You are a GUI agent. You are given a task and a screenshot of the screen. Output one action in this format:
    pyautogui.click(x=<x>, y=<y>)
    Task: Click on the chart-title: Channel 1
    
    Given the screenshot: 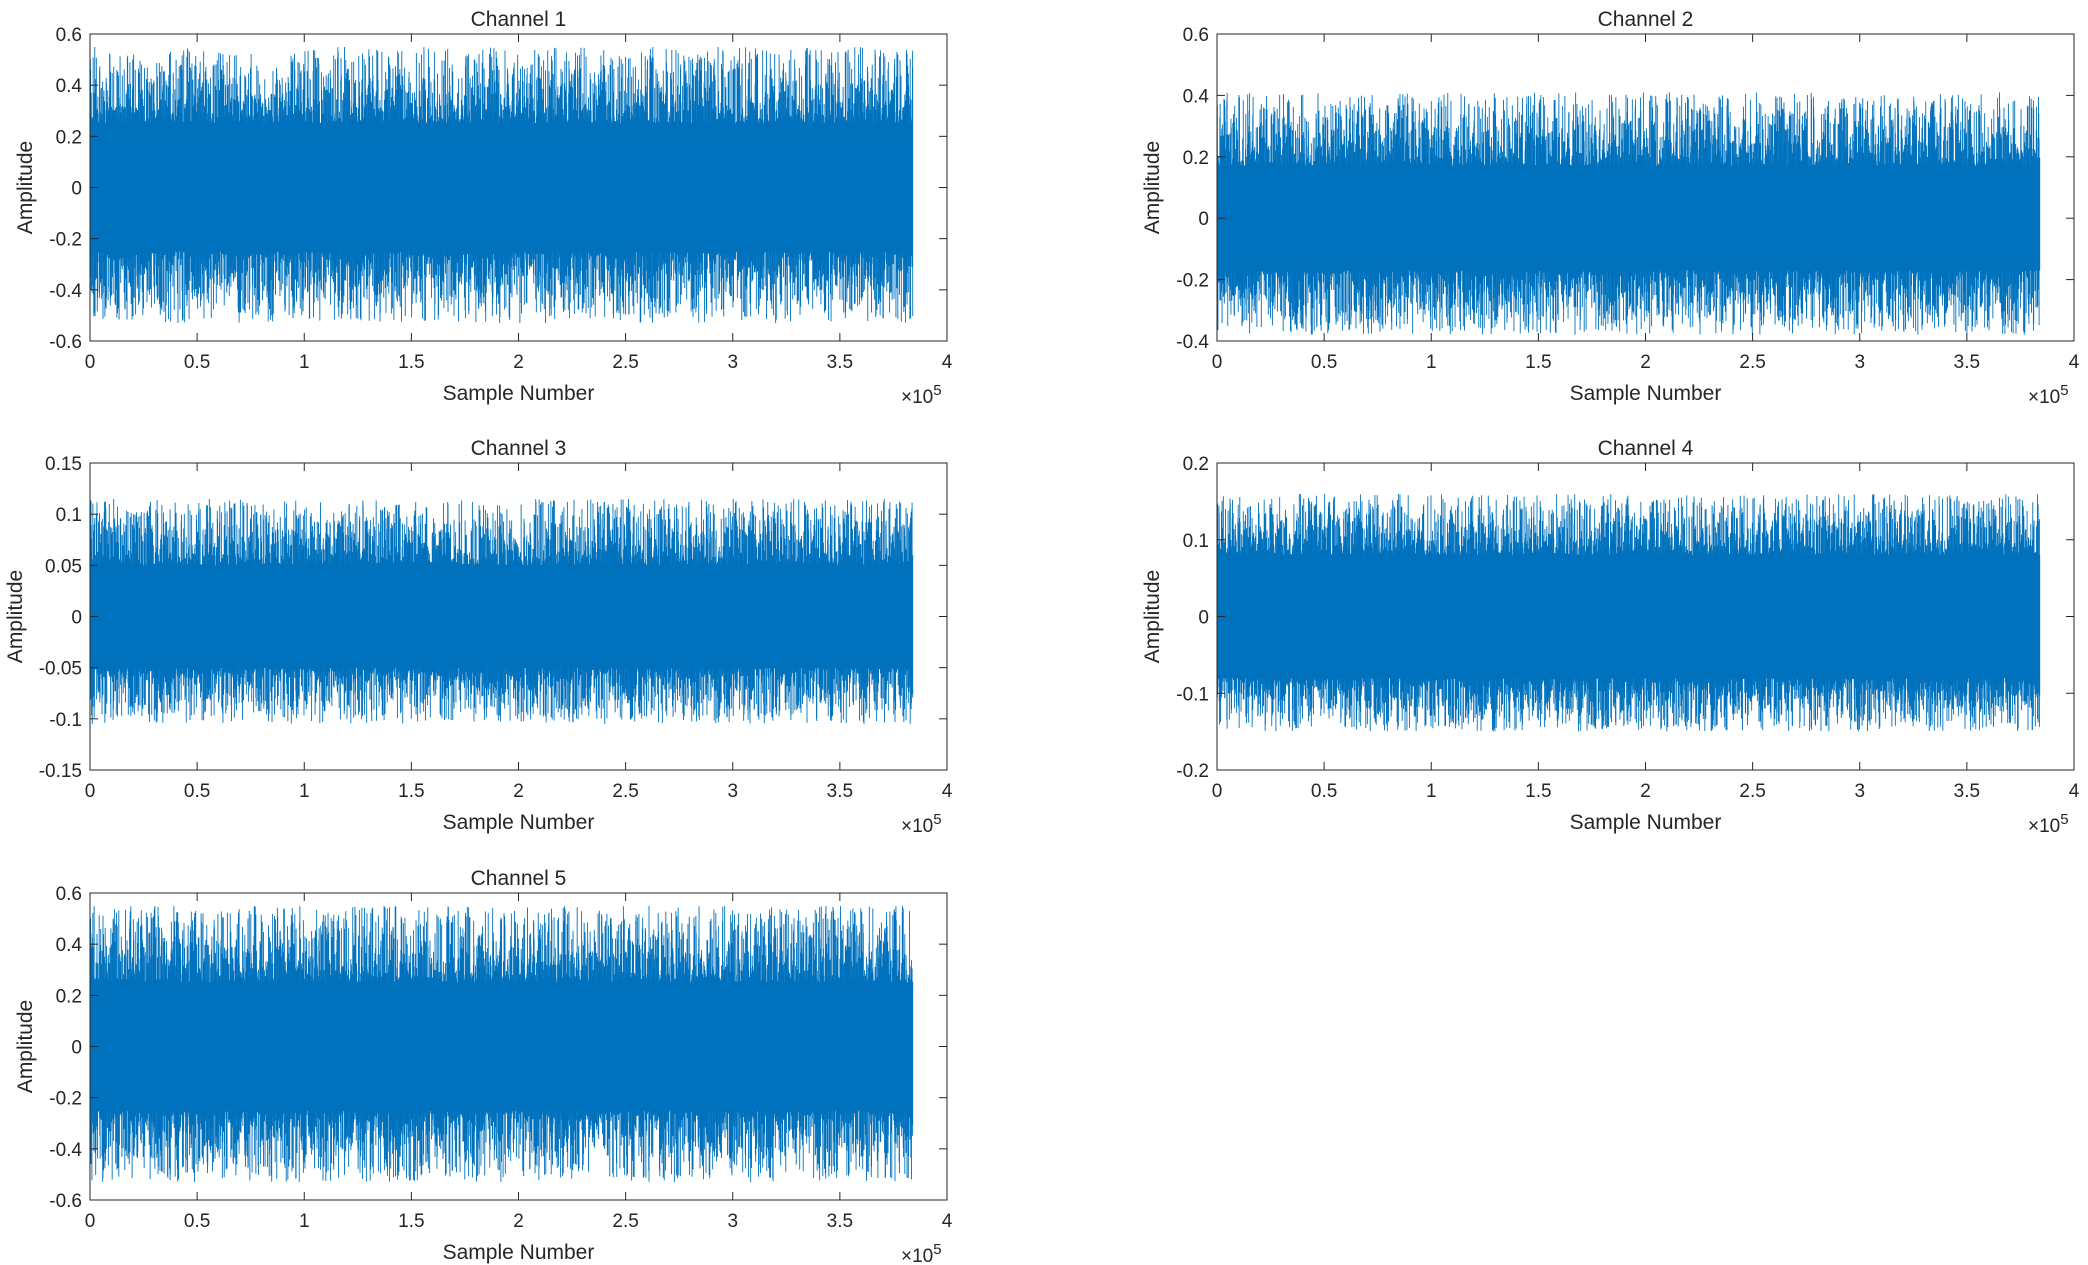 What is the action you would take?
    pyautogui.click(x=519, y=19)
    